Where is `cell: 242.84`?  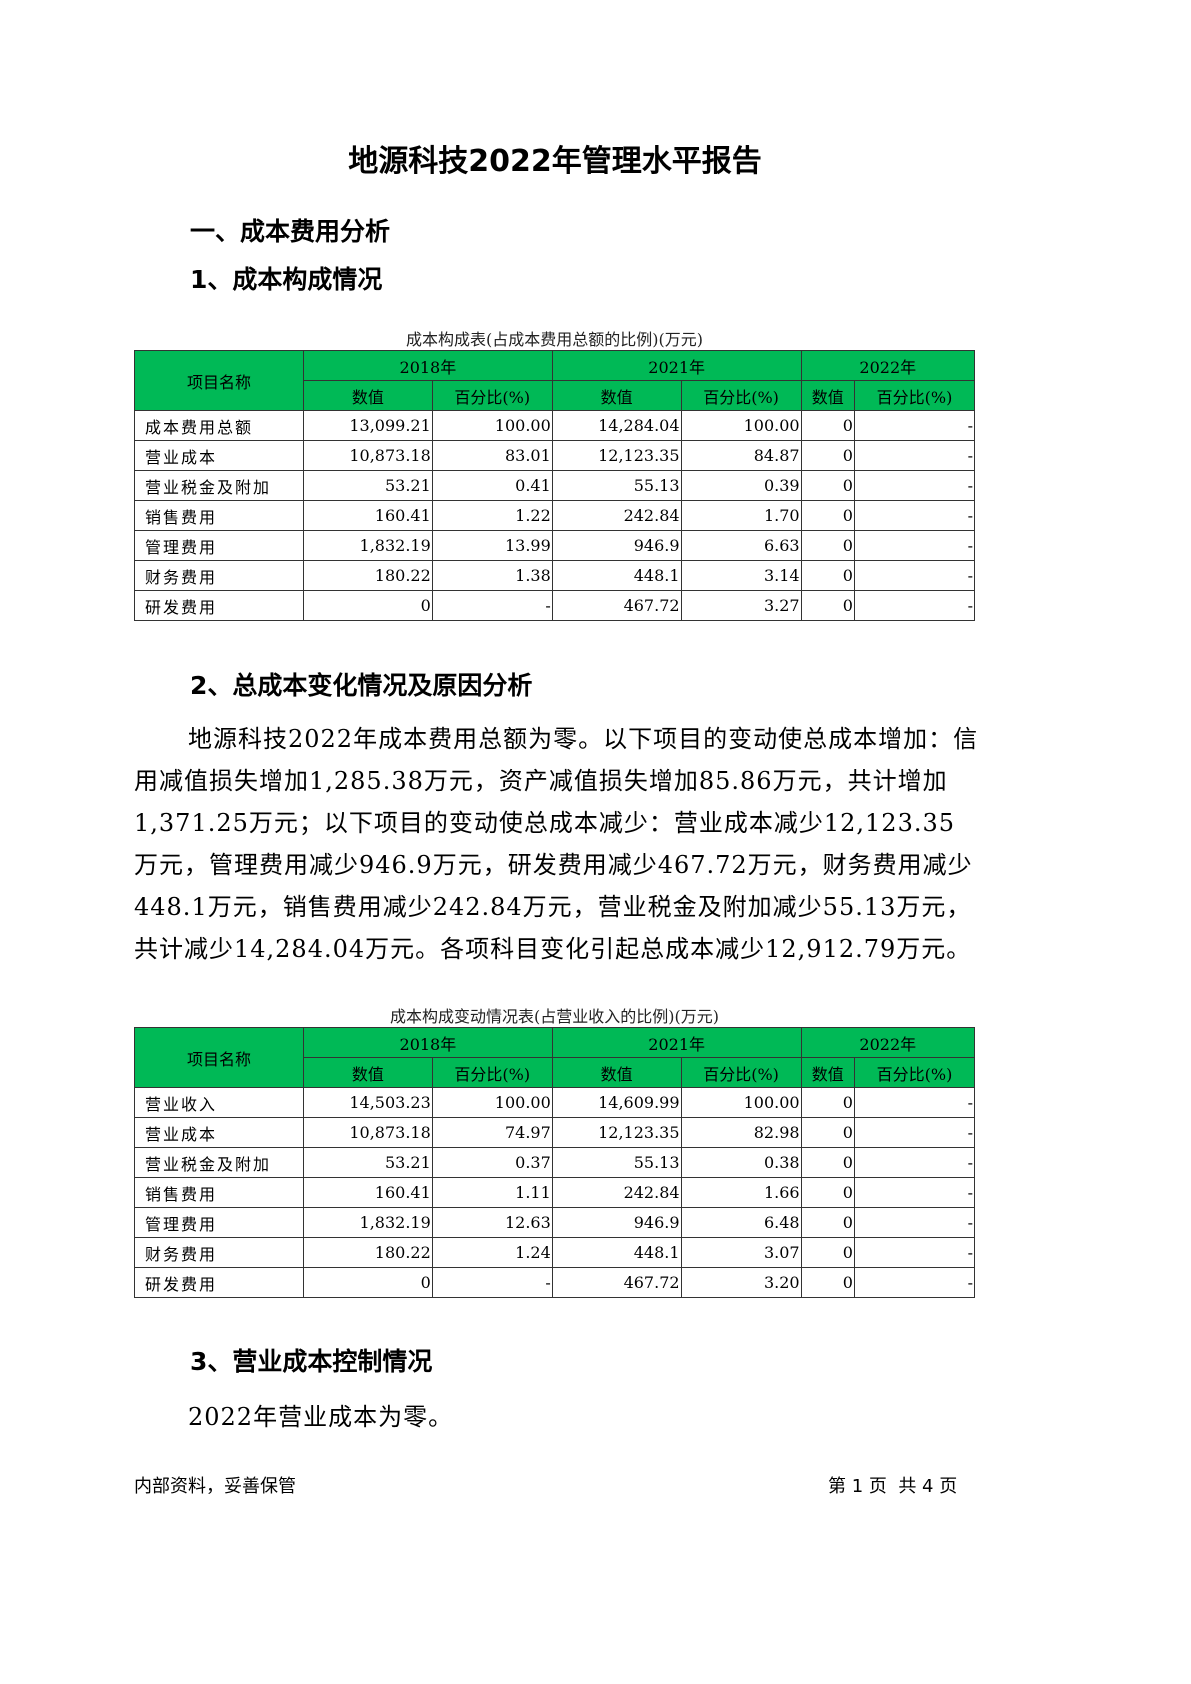 cell: 242.84 is located at coordinates (616, 515).